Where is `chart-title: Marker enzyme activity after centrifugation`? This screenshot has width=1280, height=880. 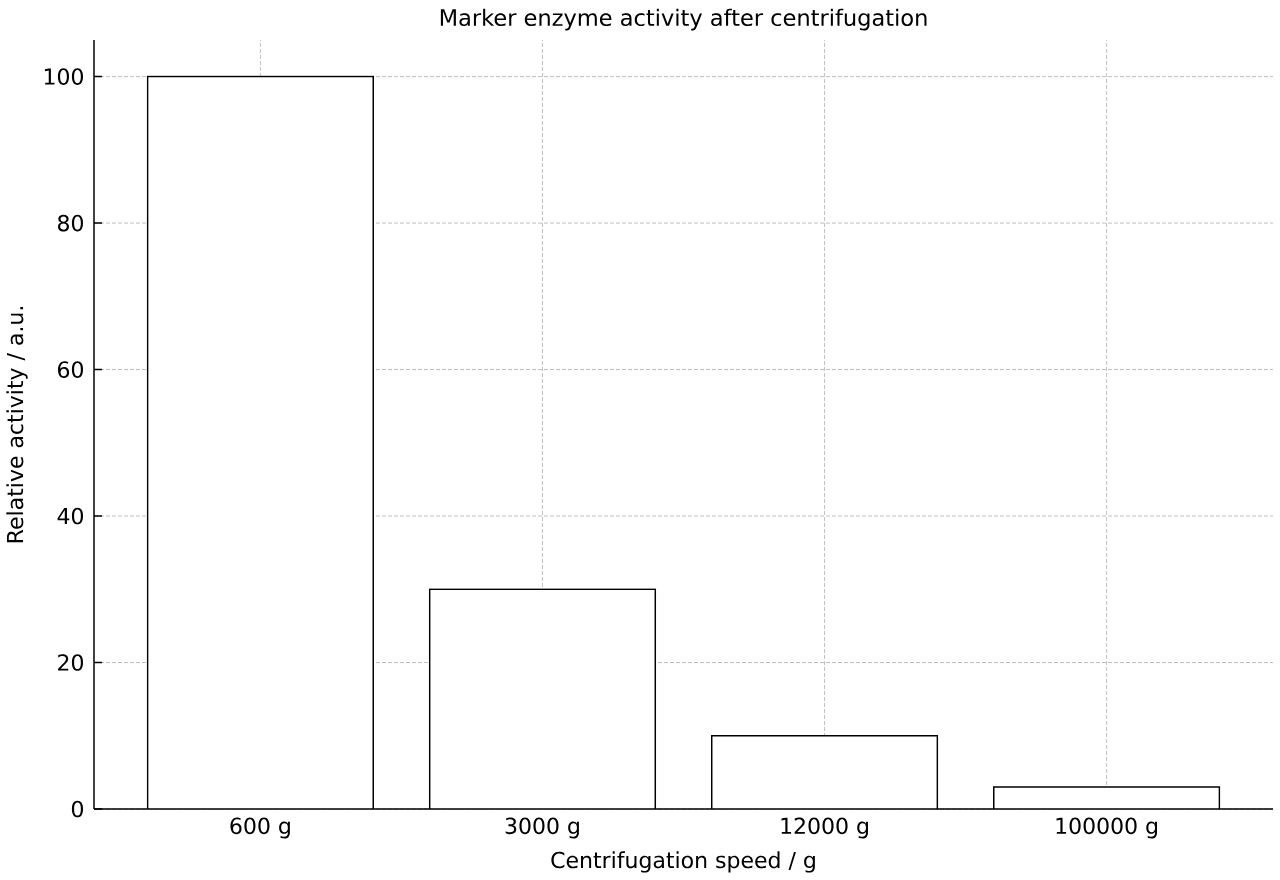
chart-title: Marker enzyme activity after centrifugation is located at coordinates (683, 19).